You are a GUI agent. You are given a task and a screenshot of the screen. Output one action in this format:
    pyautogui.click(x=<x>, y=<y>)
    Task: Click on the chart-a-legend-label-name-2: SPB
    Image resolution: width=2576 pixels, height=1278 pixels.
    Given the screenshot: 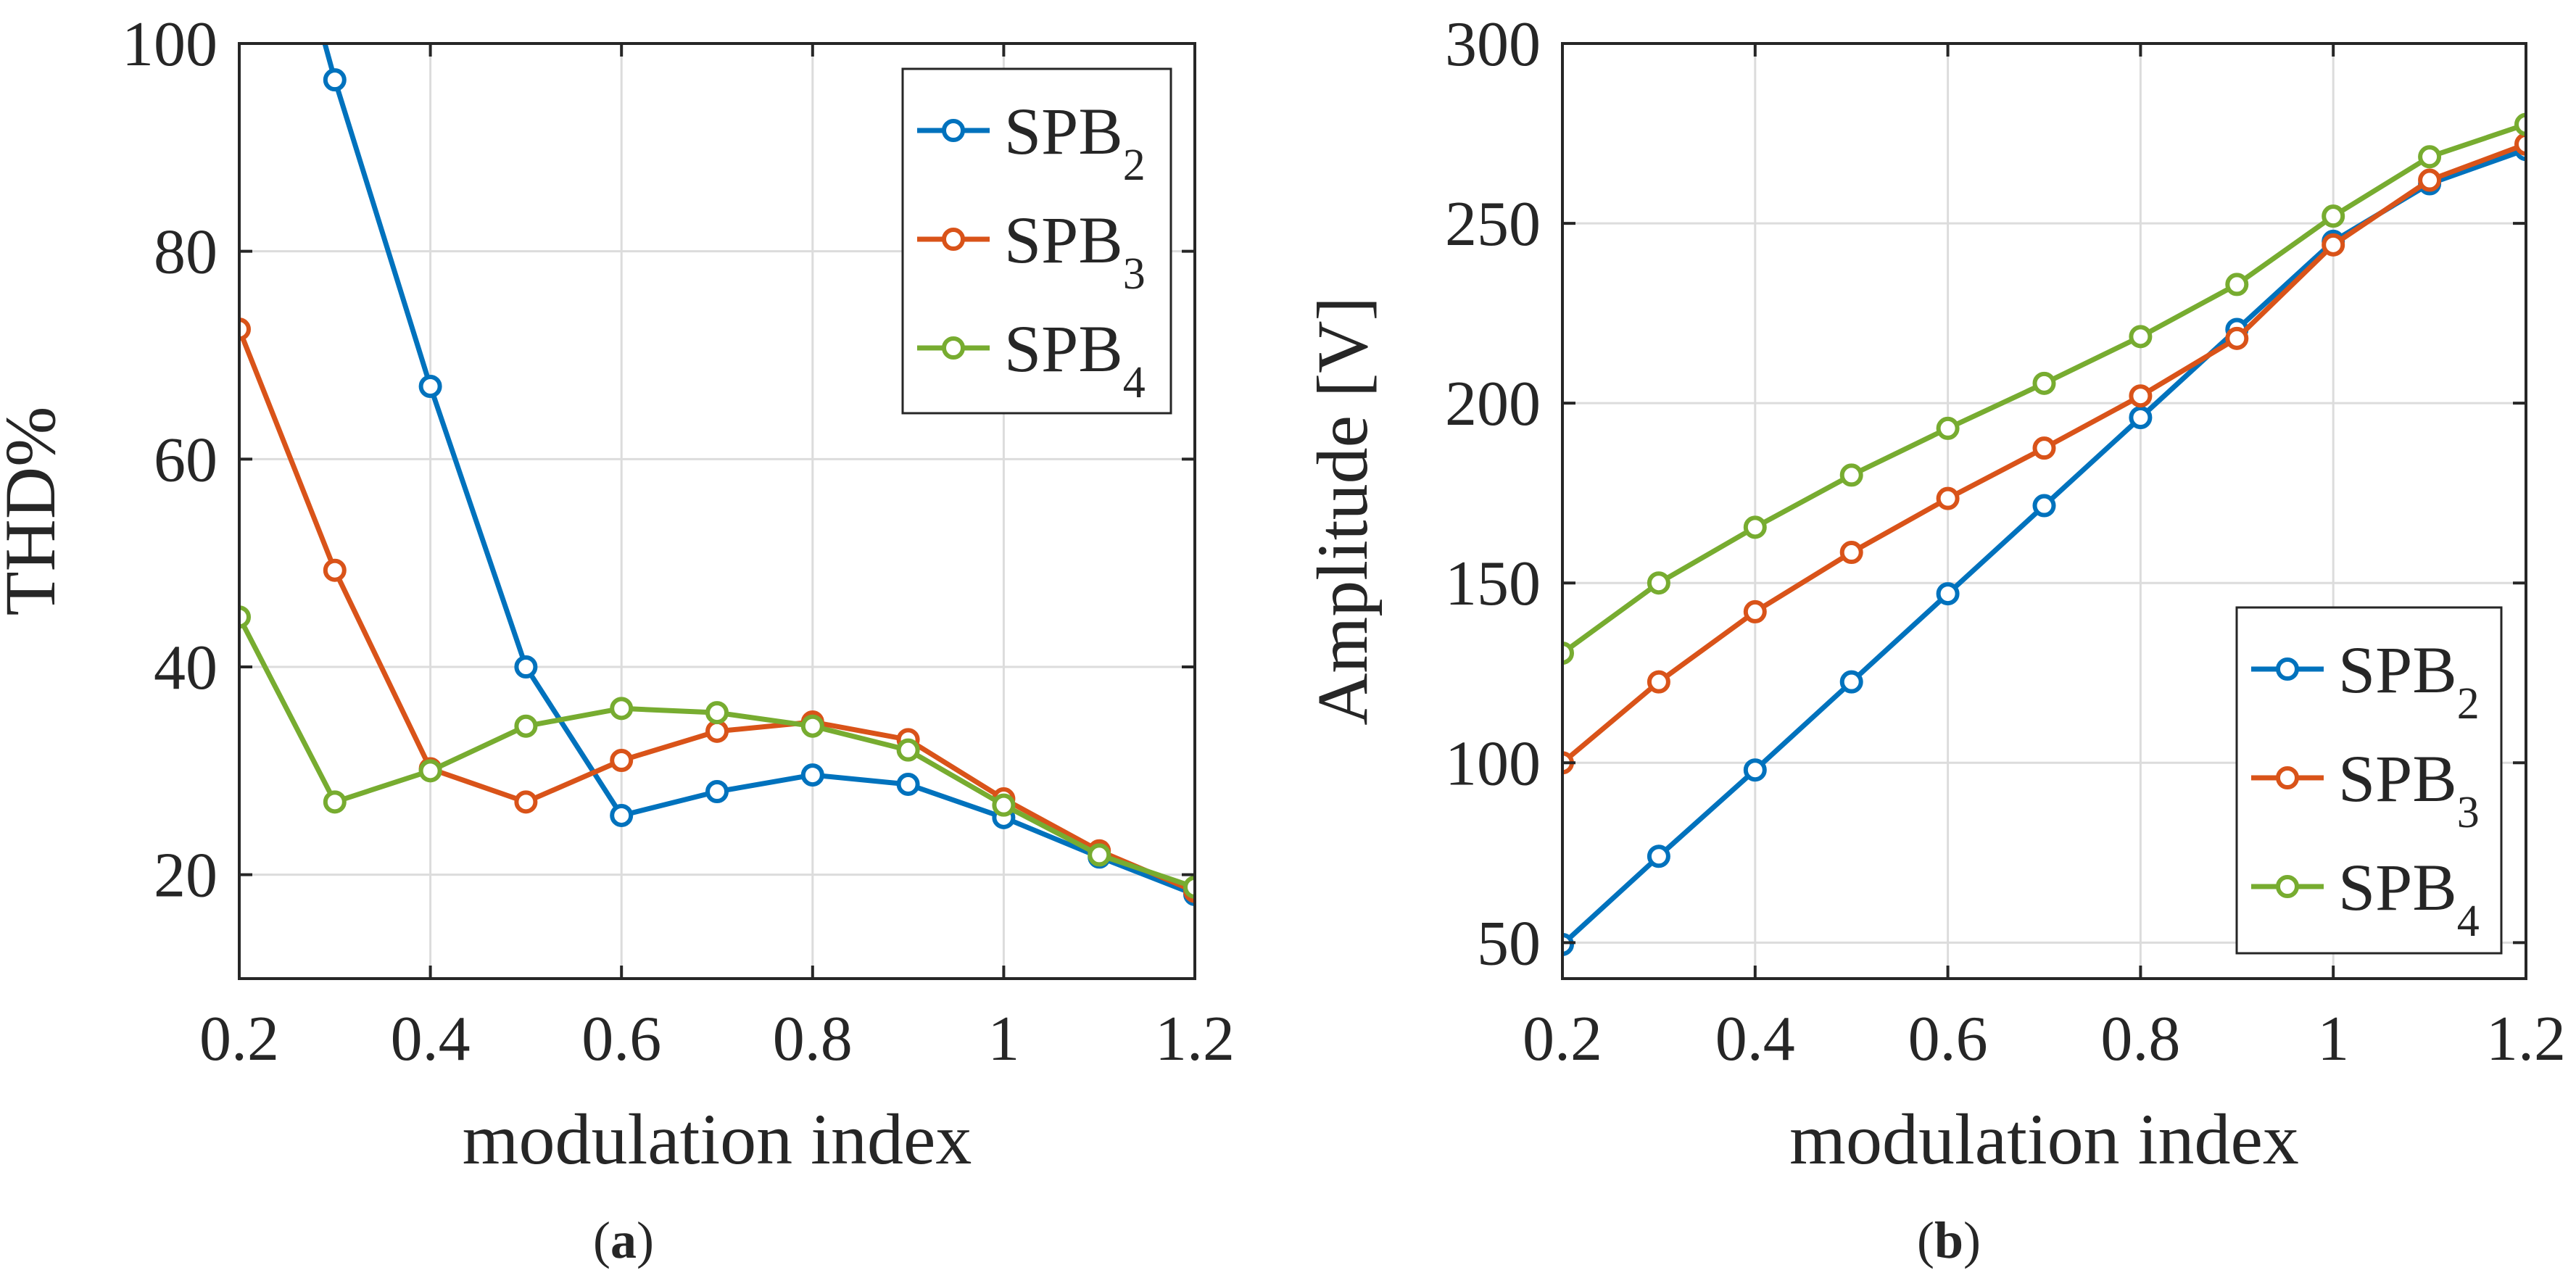 What is the action you would take?
    pyautogui.click(x=1063, y=131)
    